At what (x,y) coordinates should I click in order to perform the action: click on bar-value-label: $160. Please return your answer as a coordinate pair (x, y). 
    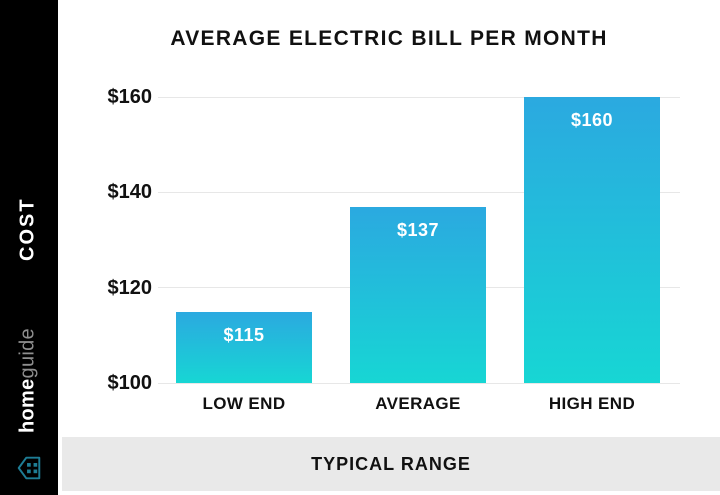
    Looking at the image, I should click on (592, 120).